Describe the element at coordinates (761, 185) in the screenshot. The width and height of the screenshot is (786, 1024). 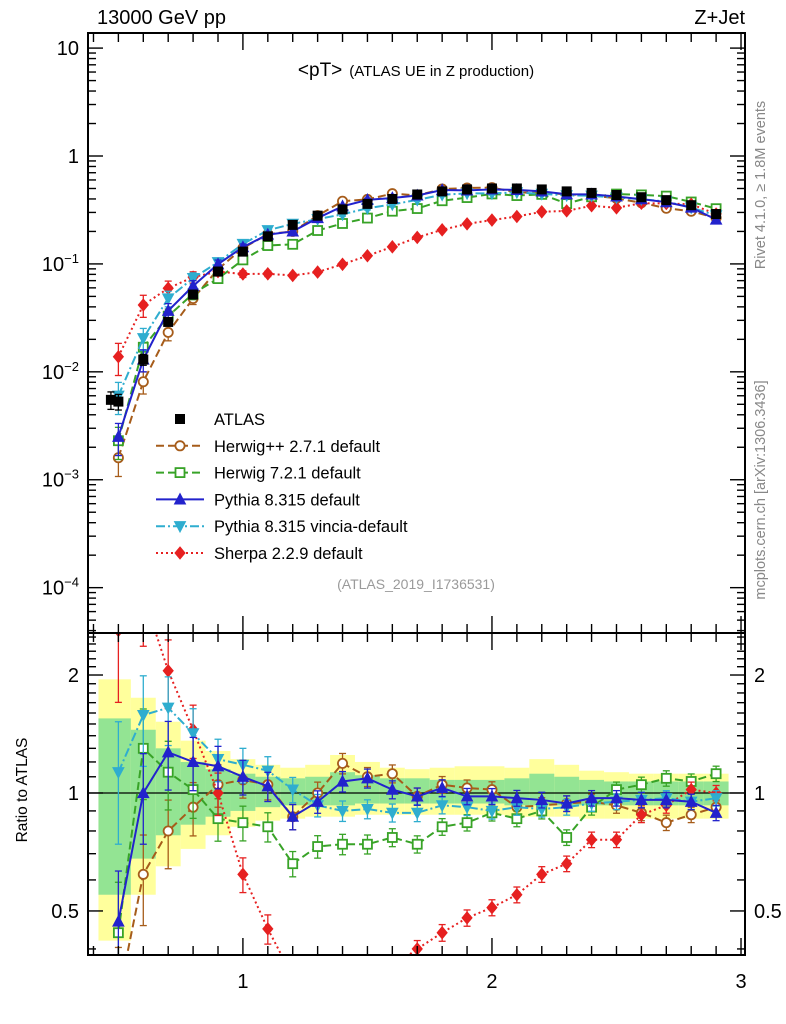
I see `rivet-version-note: Rivet 4.1.0, ≥ 1.8M events` at that location.